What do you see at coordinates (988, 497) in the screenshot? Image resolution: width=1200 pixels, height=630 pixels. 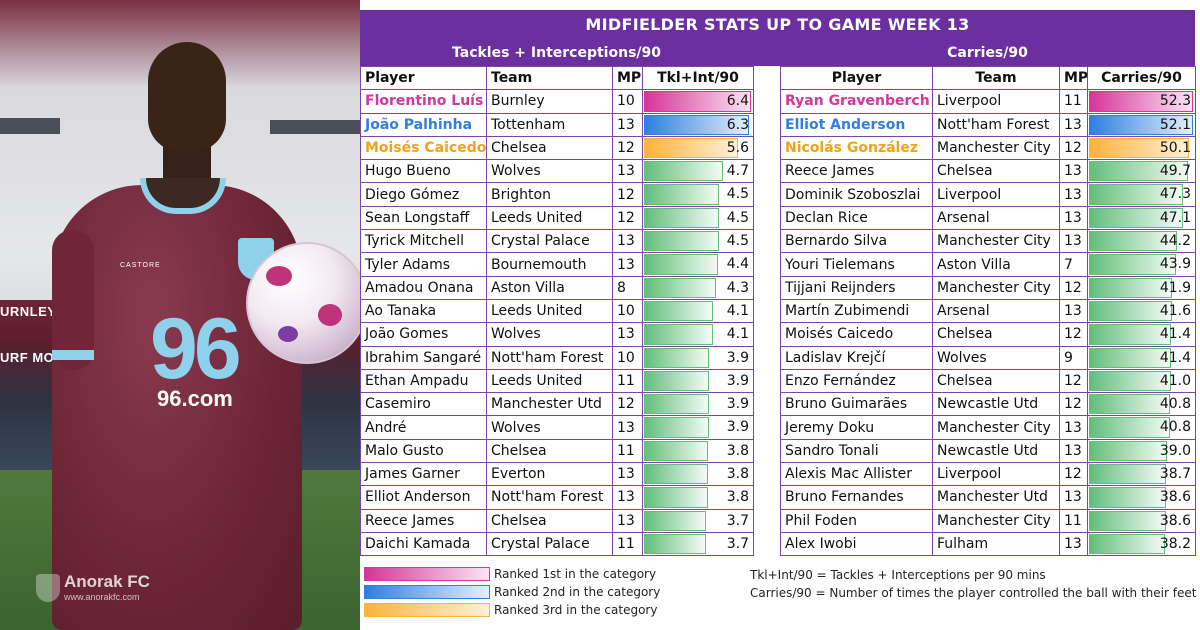 I see `table-row: Bruno Fernandes Manchester Utd 13 38.6` at bounding box center [988, 497].